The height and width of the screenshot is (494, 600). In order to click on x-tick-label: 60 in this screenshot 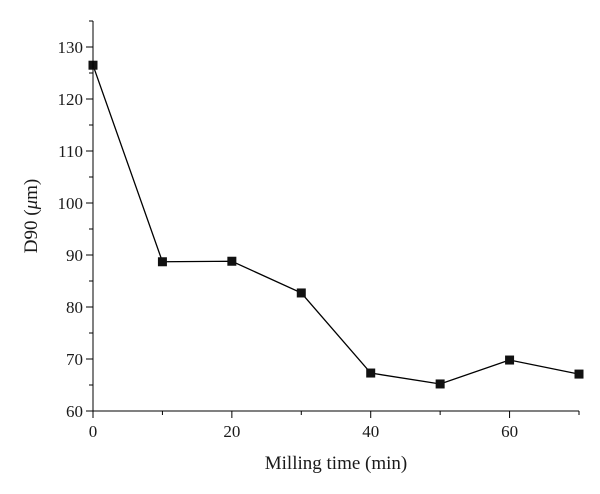, I will do `click(509, 431)`.